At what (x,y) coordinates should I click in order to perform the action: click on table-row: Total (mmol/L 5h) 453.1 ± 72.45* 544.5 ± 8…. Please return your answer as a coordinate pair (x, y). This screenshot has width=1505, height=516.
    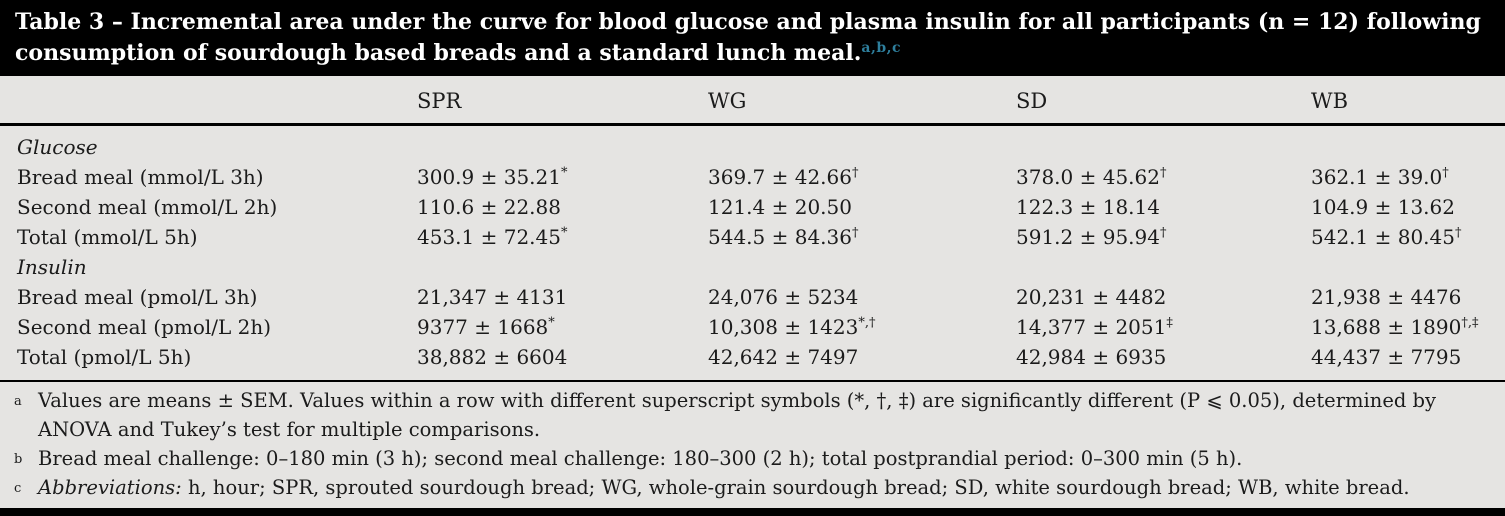
    Looking at the image, I should click on (752, 237).